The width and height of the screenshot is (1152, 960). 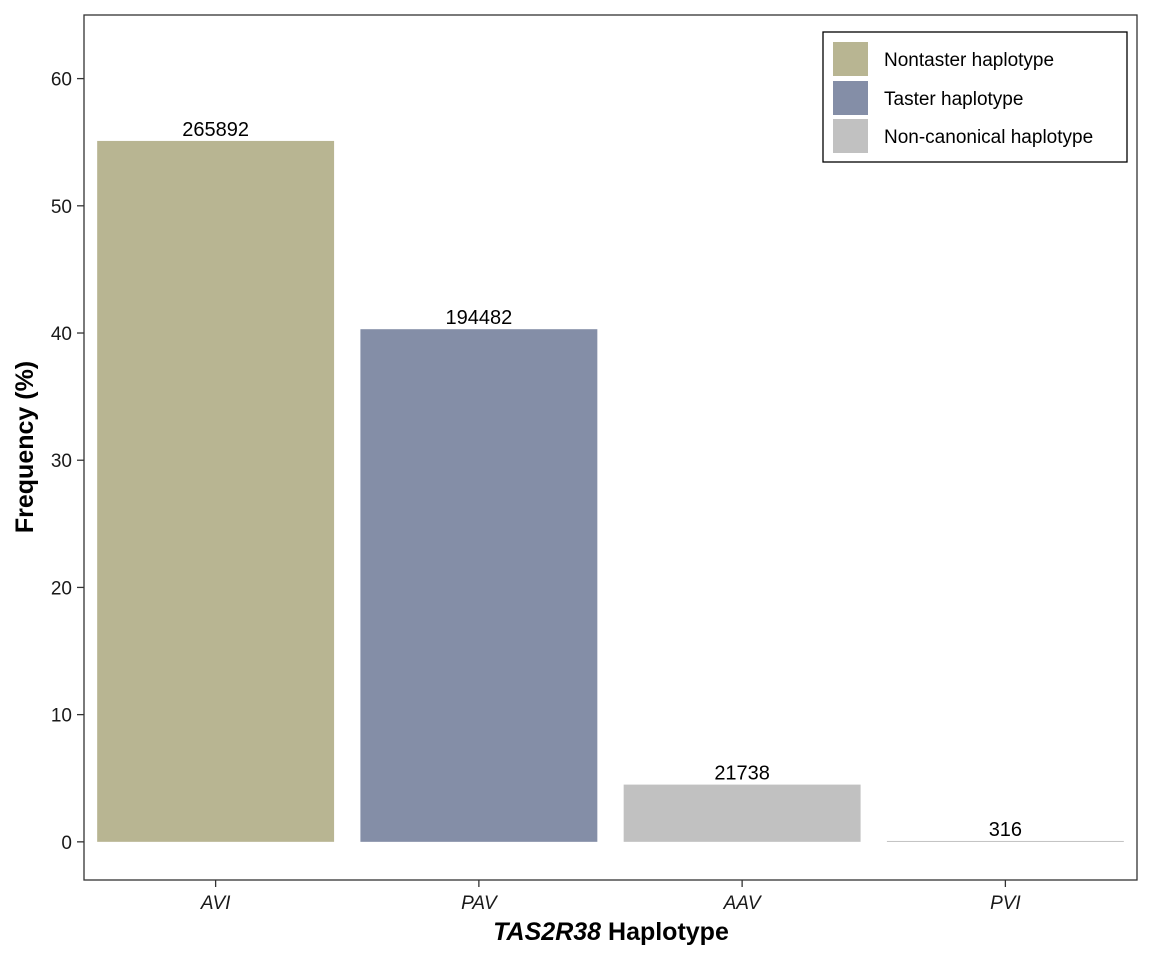 What do you see at coordinates (61, 80) in the screenshot?
I see `y-tick-label: 60` at bounding box center [61, 80].